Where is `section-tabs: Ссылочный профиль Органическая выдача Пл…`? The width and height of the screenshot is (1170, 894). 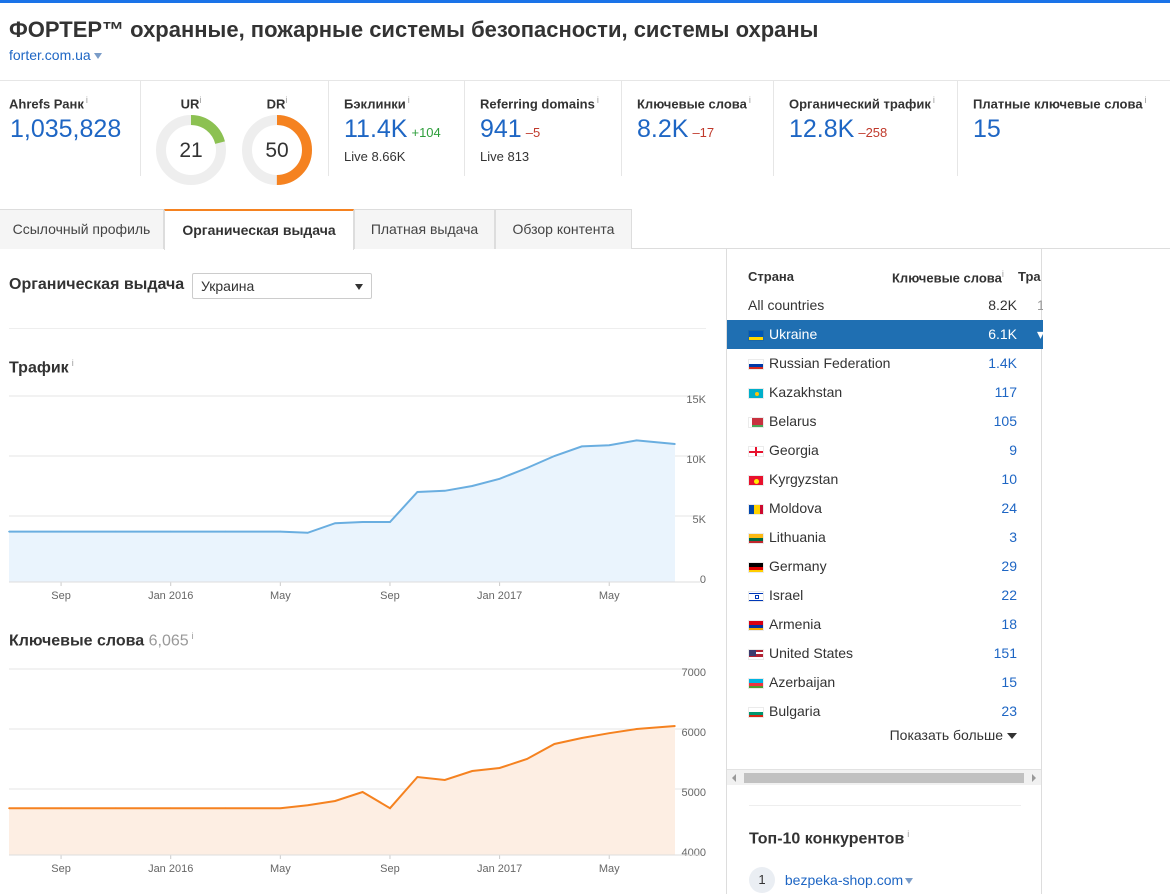 section-tabs: Ссылочный профиль Органическая выдача Пл… is located at coordinates (585, 229).